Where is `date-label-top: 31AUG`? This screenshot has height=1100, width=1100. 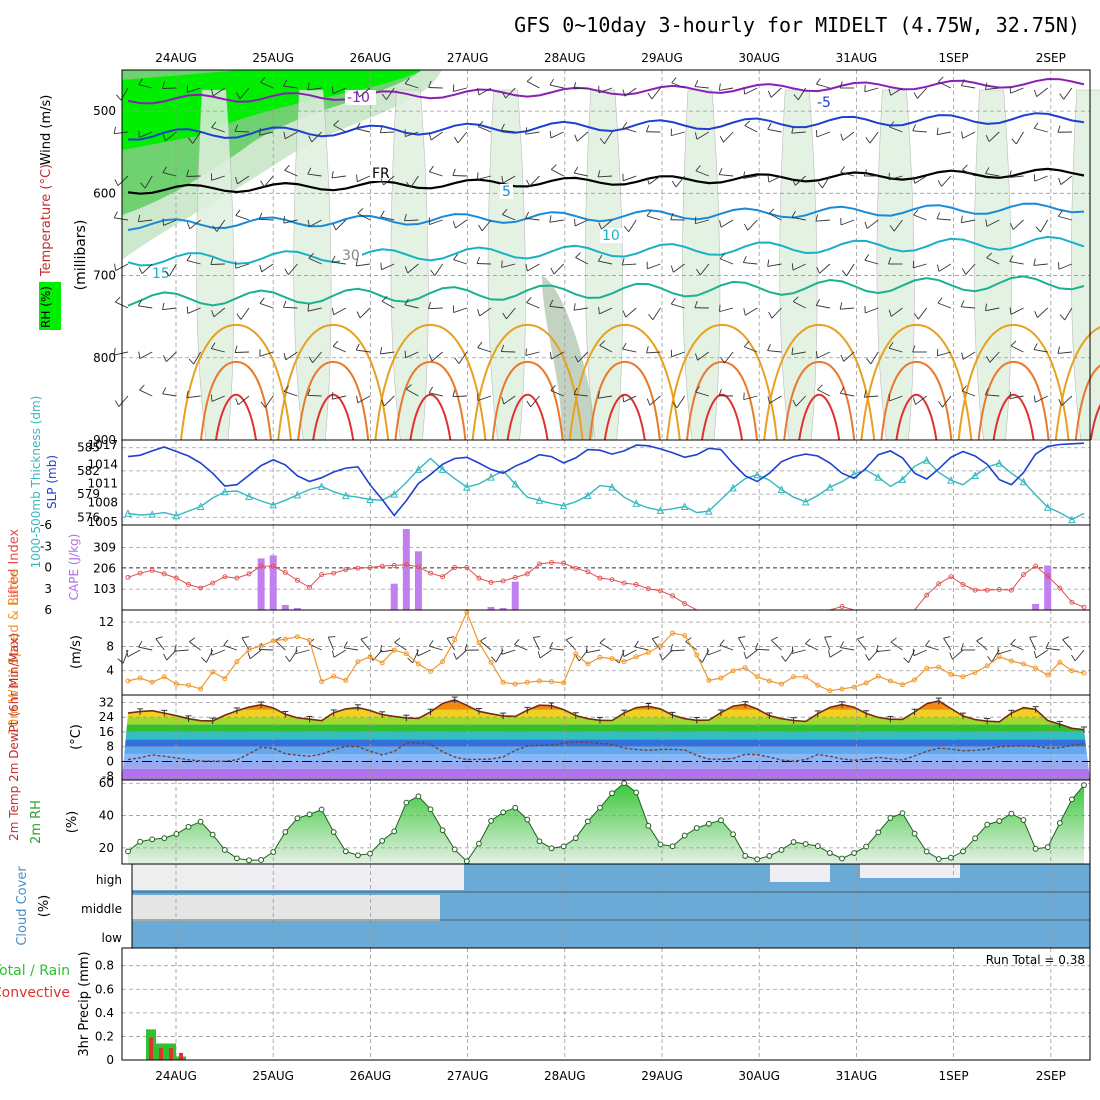 date-label-top: 31AUG is located at coordinates (857, 58).